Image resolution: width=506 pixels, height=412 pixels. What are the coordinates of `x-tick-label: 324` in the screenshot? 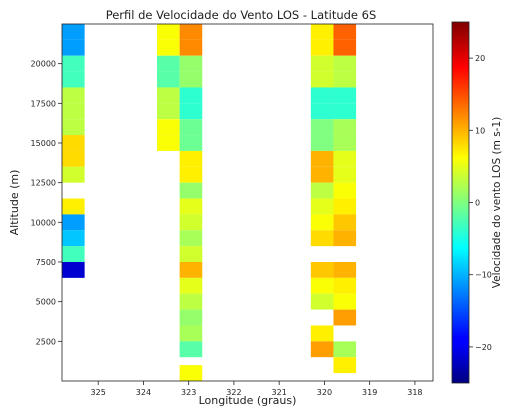 It's located at (143, 392).